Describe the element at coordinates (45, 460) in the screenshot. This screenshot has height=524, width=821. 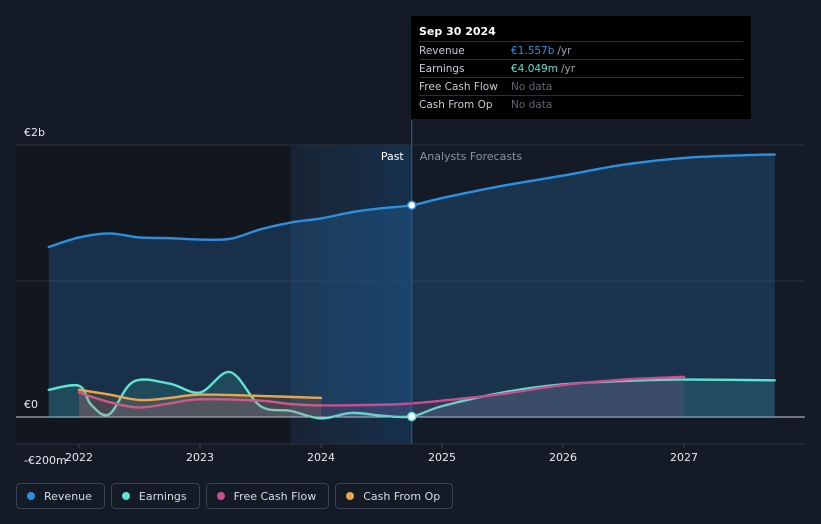
I see `y-tick-label: -€200m` at that location.